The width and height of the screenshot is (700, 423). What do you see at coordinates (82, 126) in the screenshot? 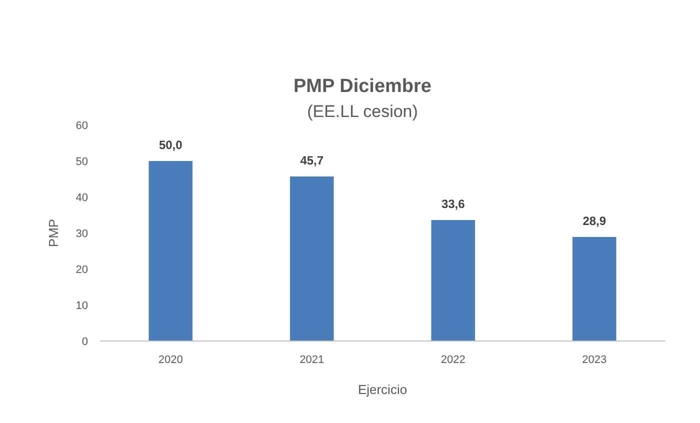
I see `y-tick-label: 60` at bounding box center [82, 126].